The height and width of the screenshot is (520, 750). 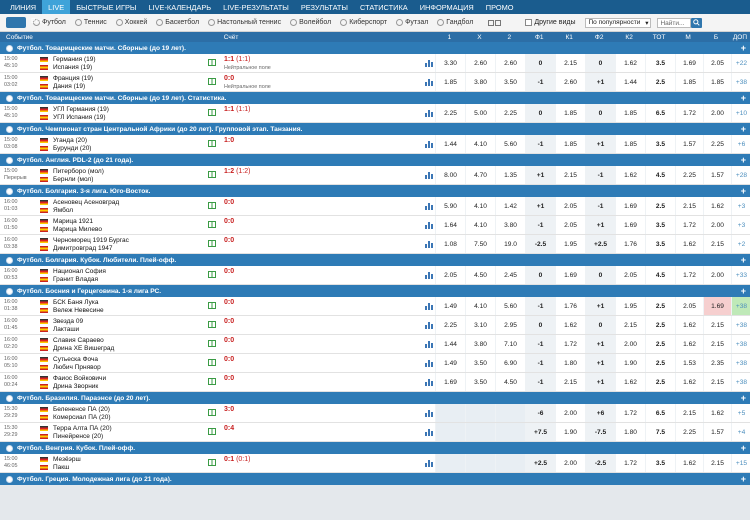 I want to click on nav-item-0: ЛИНИЯ, so click(x=23, y=7).